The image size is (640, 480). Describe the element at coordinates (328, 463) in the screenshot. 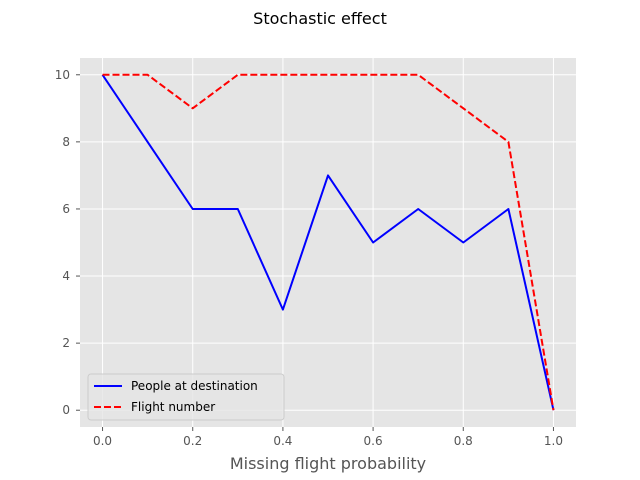

I see `x-axis-label: Missing flight probability` at that location.